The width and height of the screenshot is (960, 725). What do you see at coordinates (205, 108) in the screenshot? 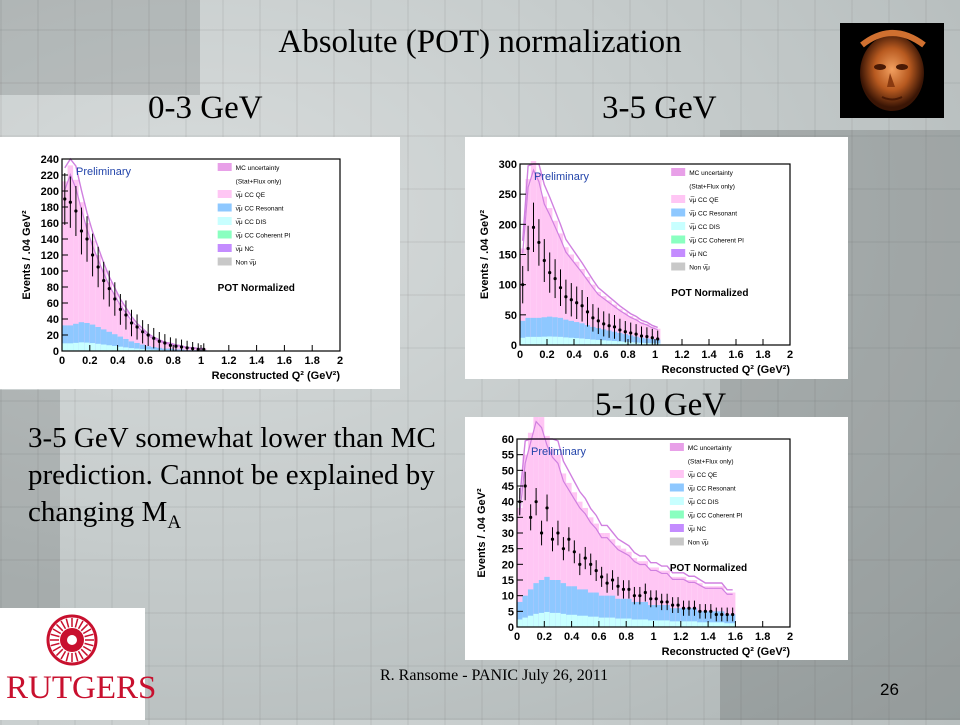
I see `range-label-0-3: 0-3 GeV` at bounding box center [205, 108].